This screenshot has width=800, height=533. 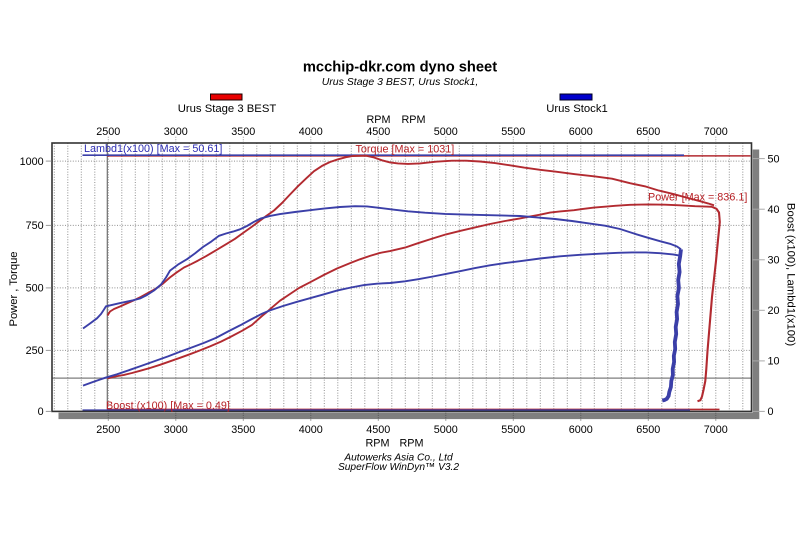 What do you see at coordinates (35, 289) in the screenshot?
I see `svg-text: 500` at bounding box center [35, 289].